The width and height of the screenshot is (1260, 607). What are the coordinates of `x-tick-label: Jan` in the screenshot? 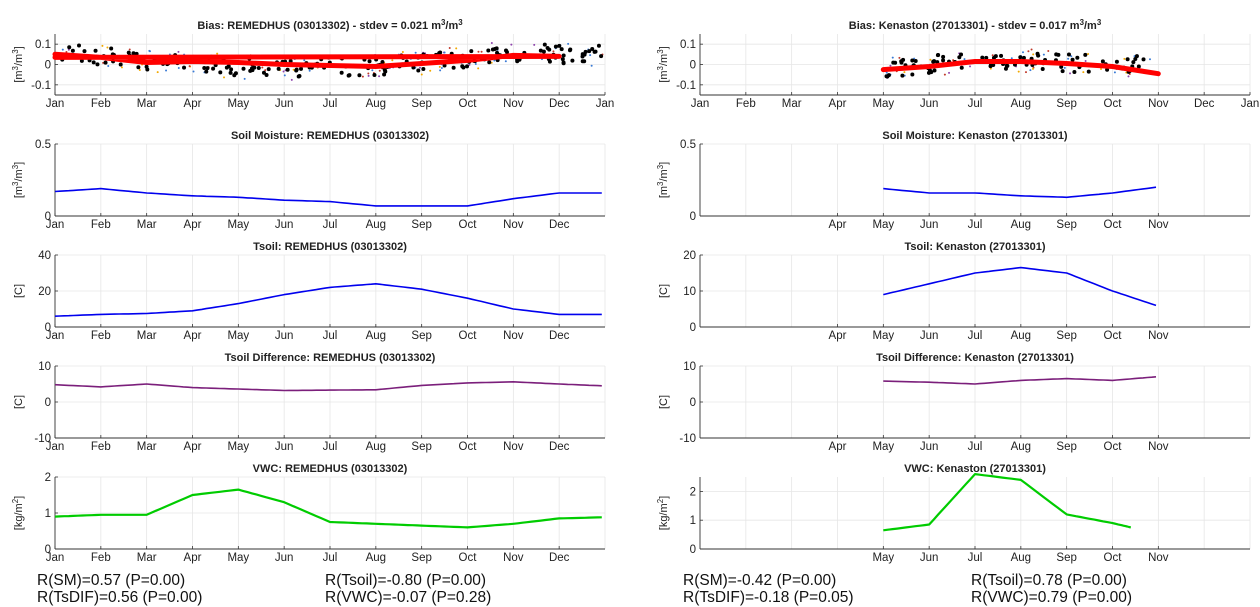 It's located at (605, 104).